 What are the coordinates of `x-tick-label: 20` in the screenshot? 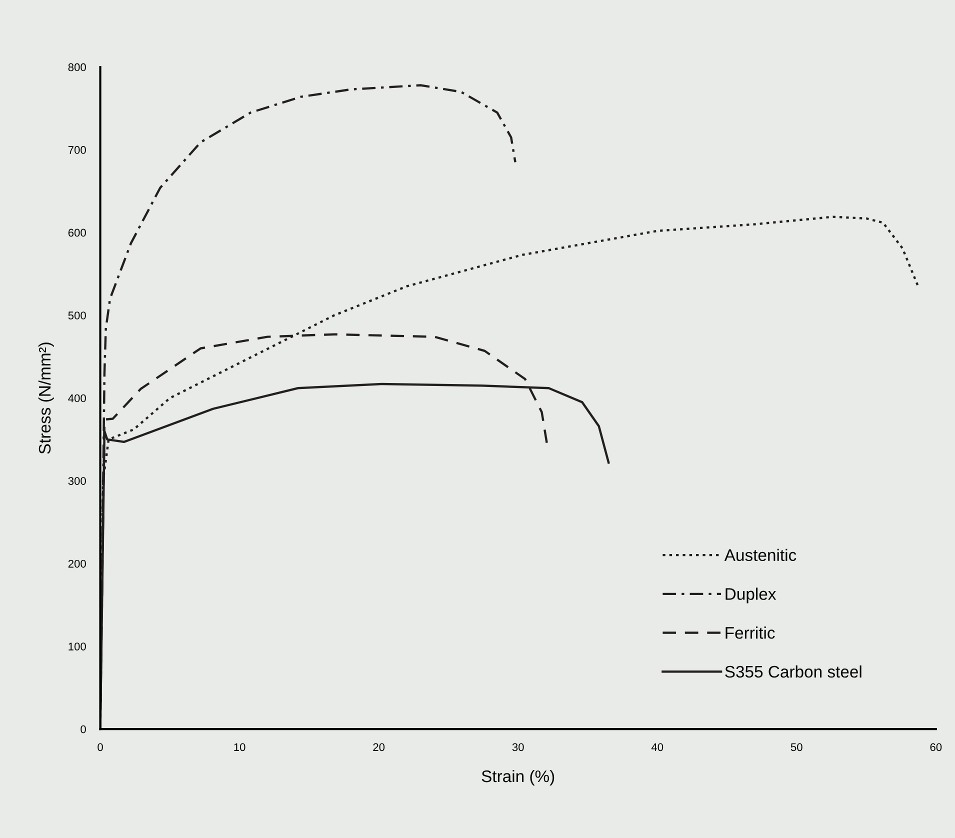 It's located at (379, 747).